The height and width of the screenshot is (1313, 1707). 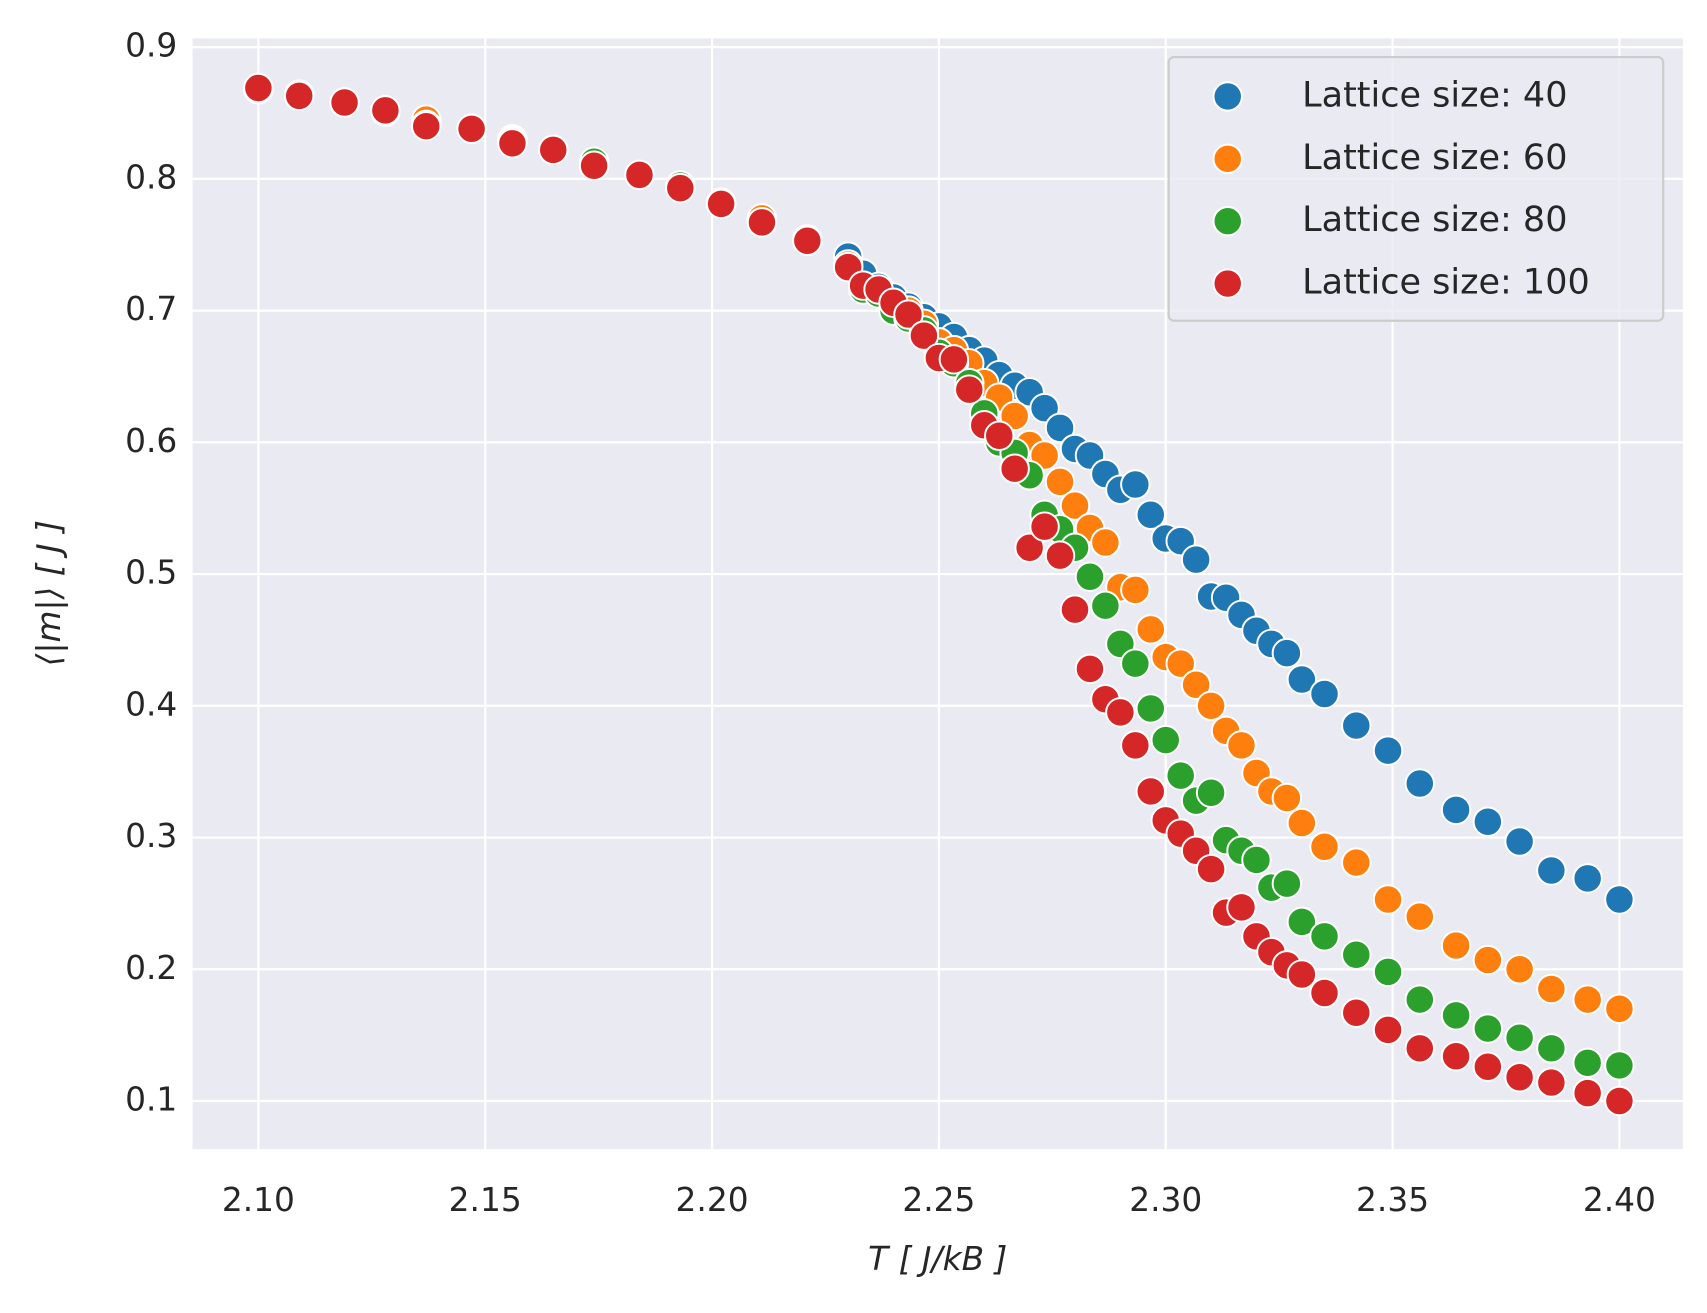 I want to click on legend-label: Lattice size: 80, so click(x=1434, y=220).